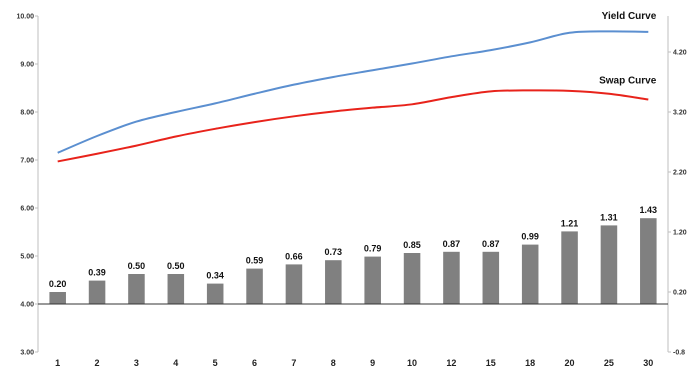  Describe the element at coordinates (491, 363) in the screenshot. I see `x-tick-label: 15` at that location.